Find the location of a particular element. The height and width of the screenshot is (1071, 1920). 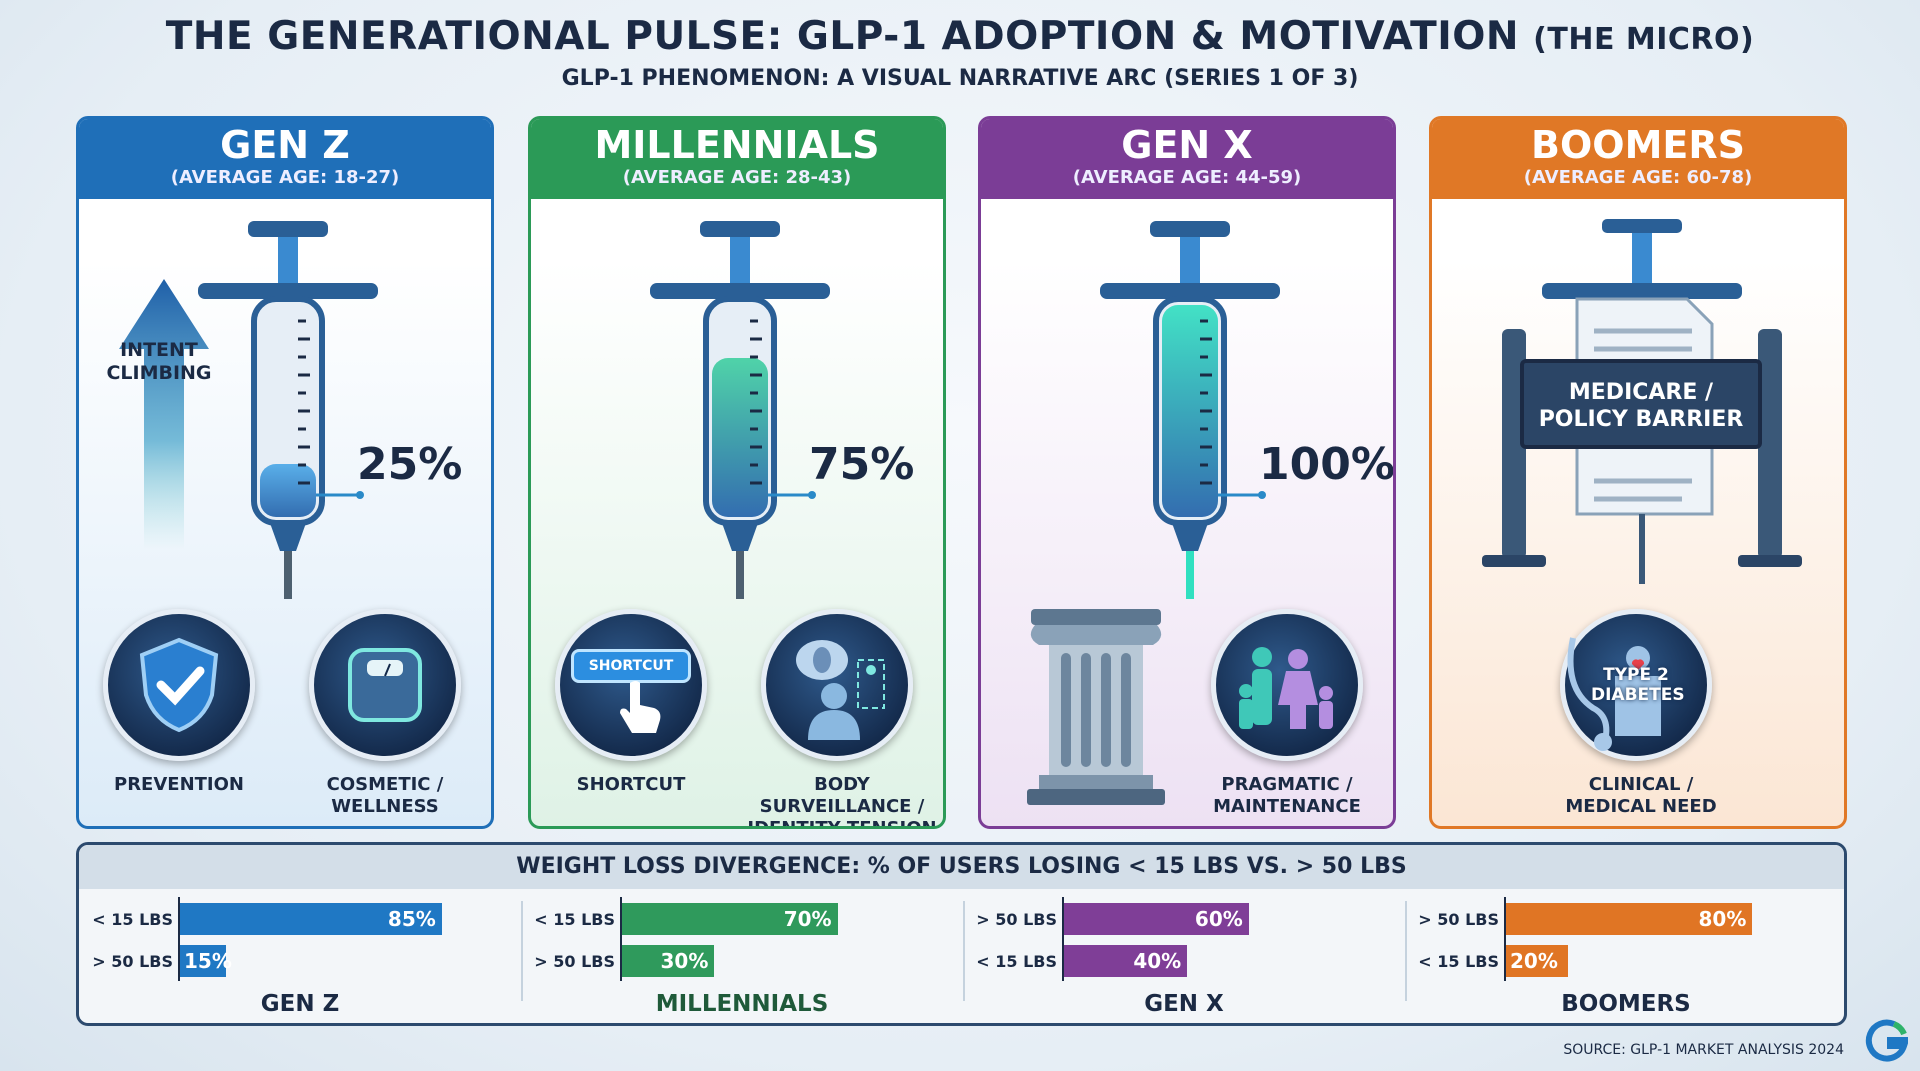

panel-header: GEN Z (AVERAGE AGE: 18-27) is located at coordinates (285, 159).